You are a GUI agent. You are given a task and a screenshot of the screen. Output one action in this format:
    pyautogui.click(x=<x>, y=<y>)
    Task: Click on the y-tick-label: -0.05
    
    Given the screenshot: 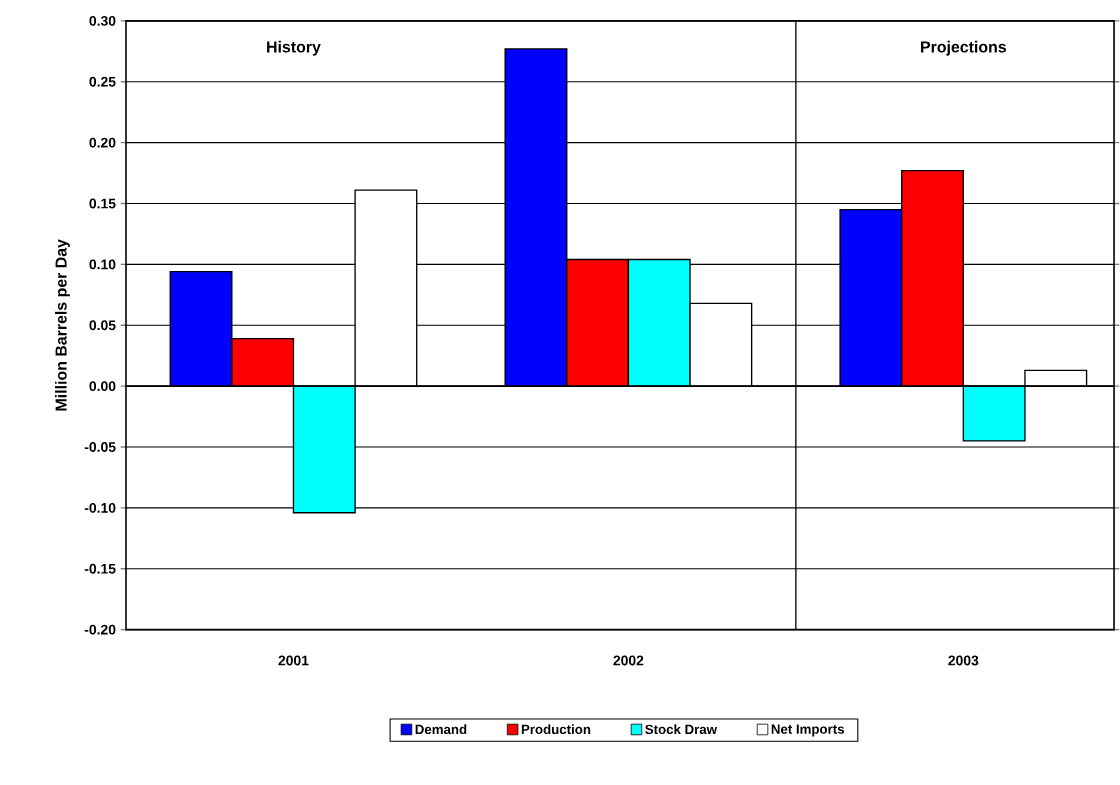 What is the action you would take?
    pyautogui.click(x=100, y=447)
    